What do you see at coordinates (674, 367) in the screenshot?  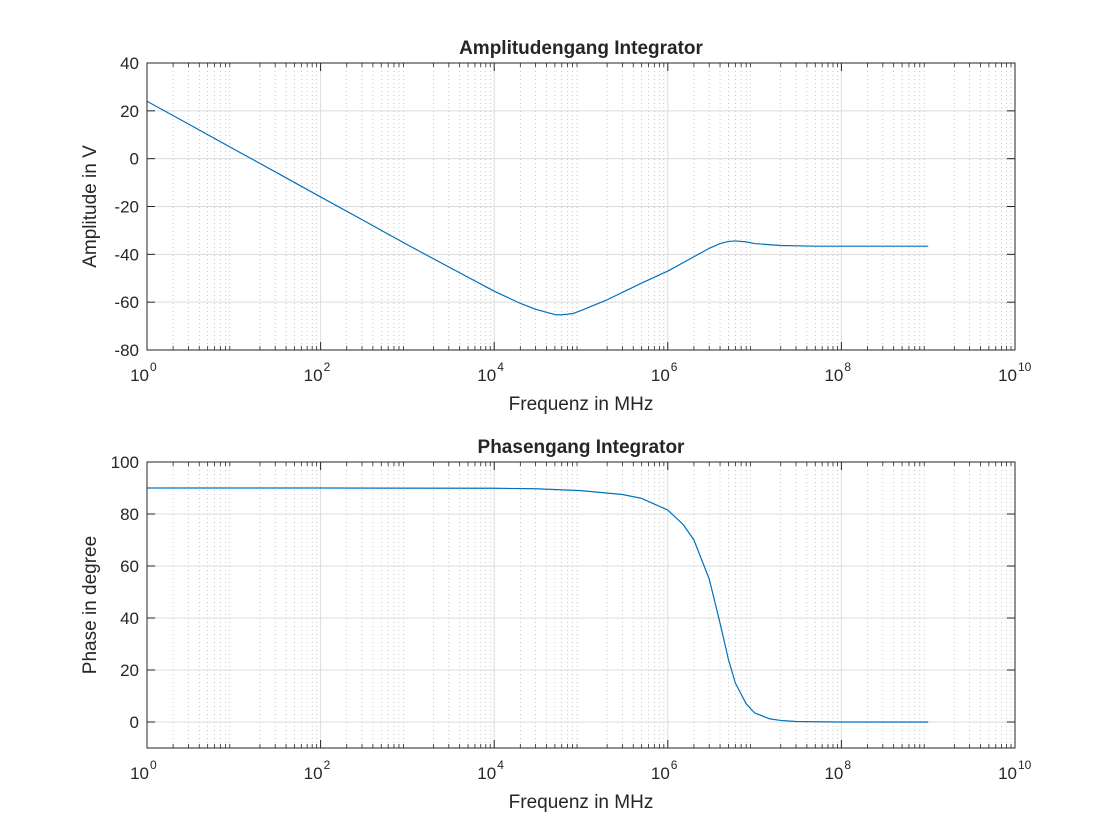 I see `amplitude-x-tick-exponent: 6` at bounding box center [674, 367].